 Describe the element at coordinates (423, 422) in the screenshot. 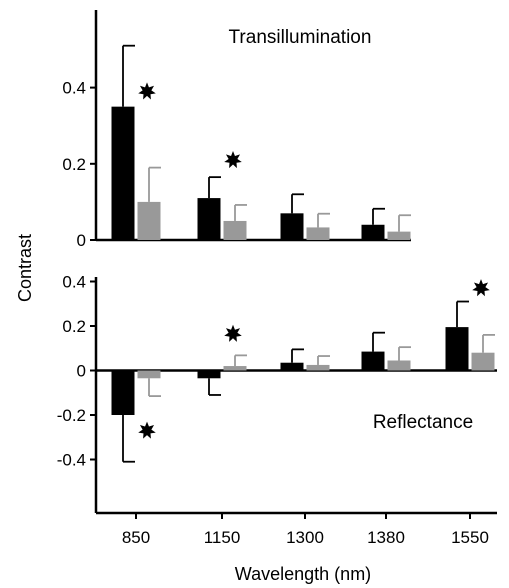

I see `panel-title: Reflectance` at that location.